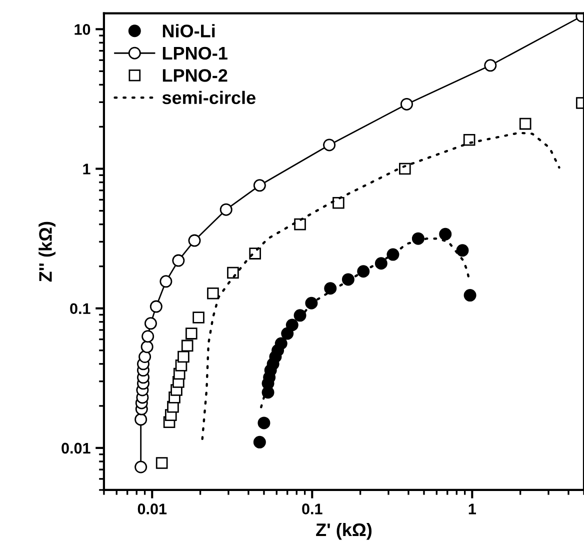 The height and width of the screenshot is (553, 584). What do you see at coordinates (86, 169) in the screenshot?
I see `y-tick-label: 1` at bounding box center [86, 169].